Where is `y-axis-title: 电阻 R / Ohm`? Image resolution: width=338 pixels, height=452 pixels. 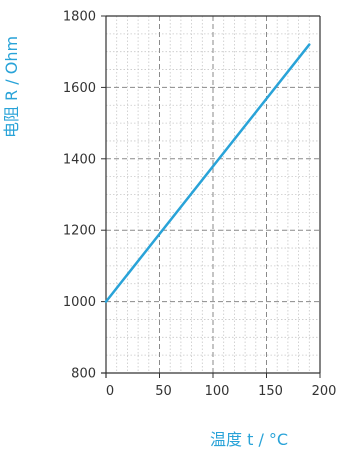 y-axis-title: 电阻 R / Ohm is located at coordinates (11, 87).